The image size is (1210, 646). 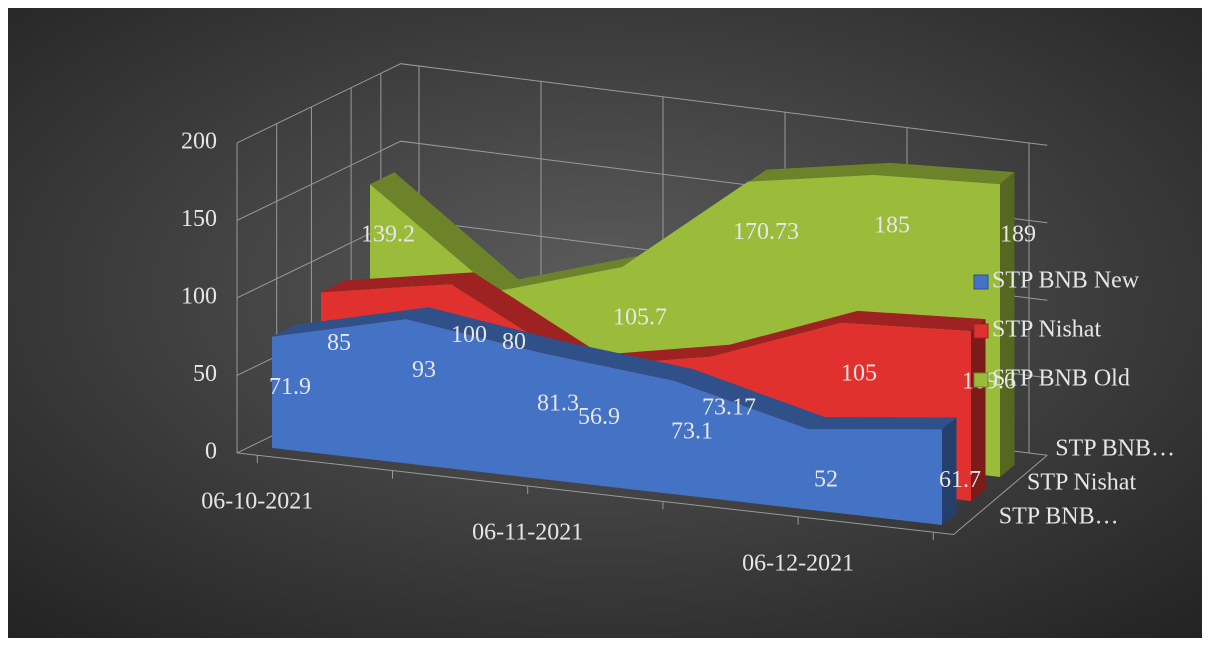 What do you see at coordinates (1046, 330) in the screenshot?
I see `legend-label: STP Nishat` at bounding box center [1046, 330].